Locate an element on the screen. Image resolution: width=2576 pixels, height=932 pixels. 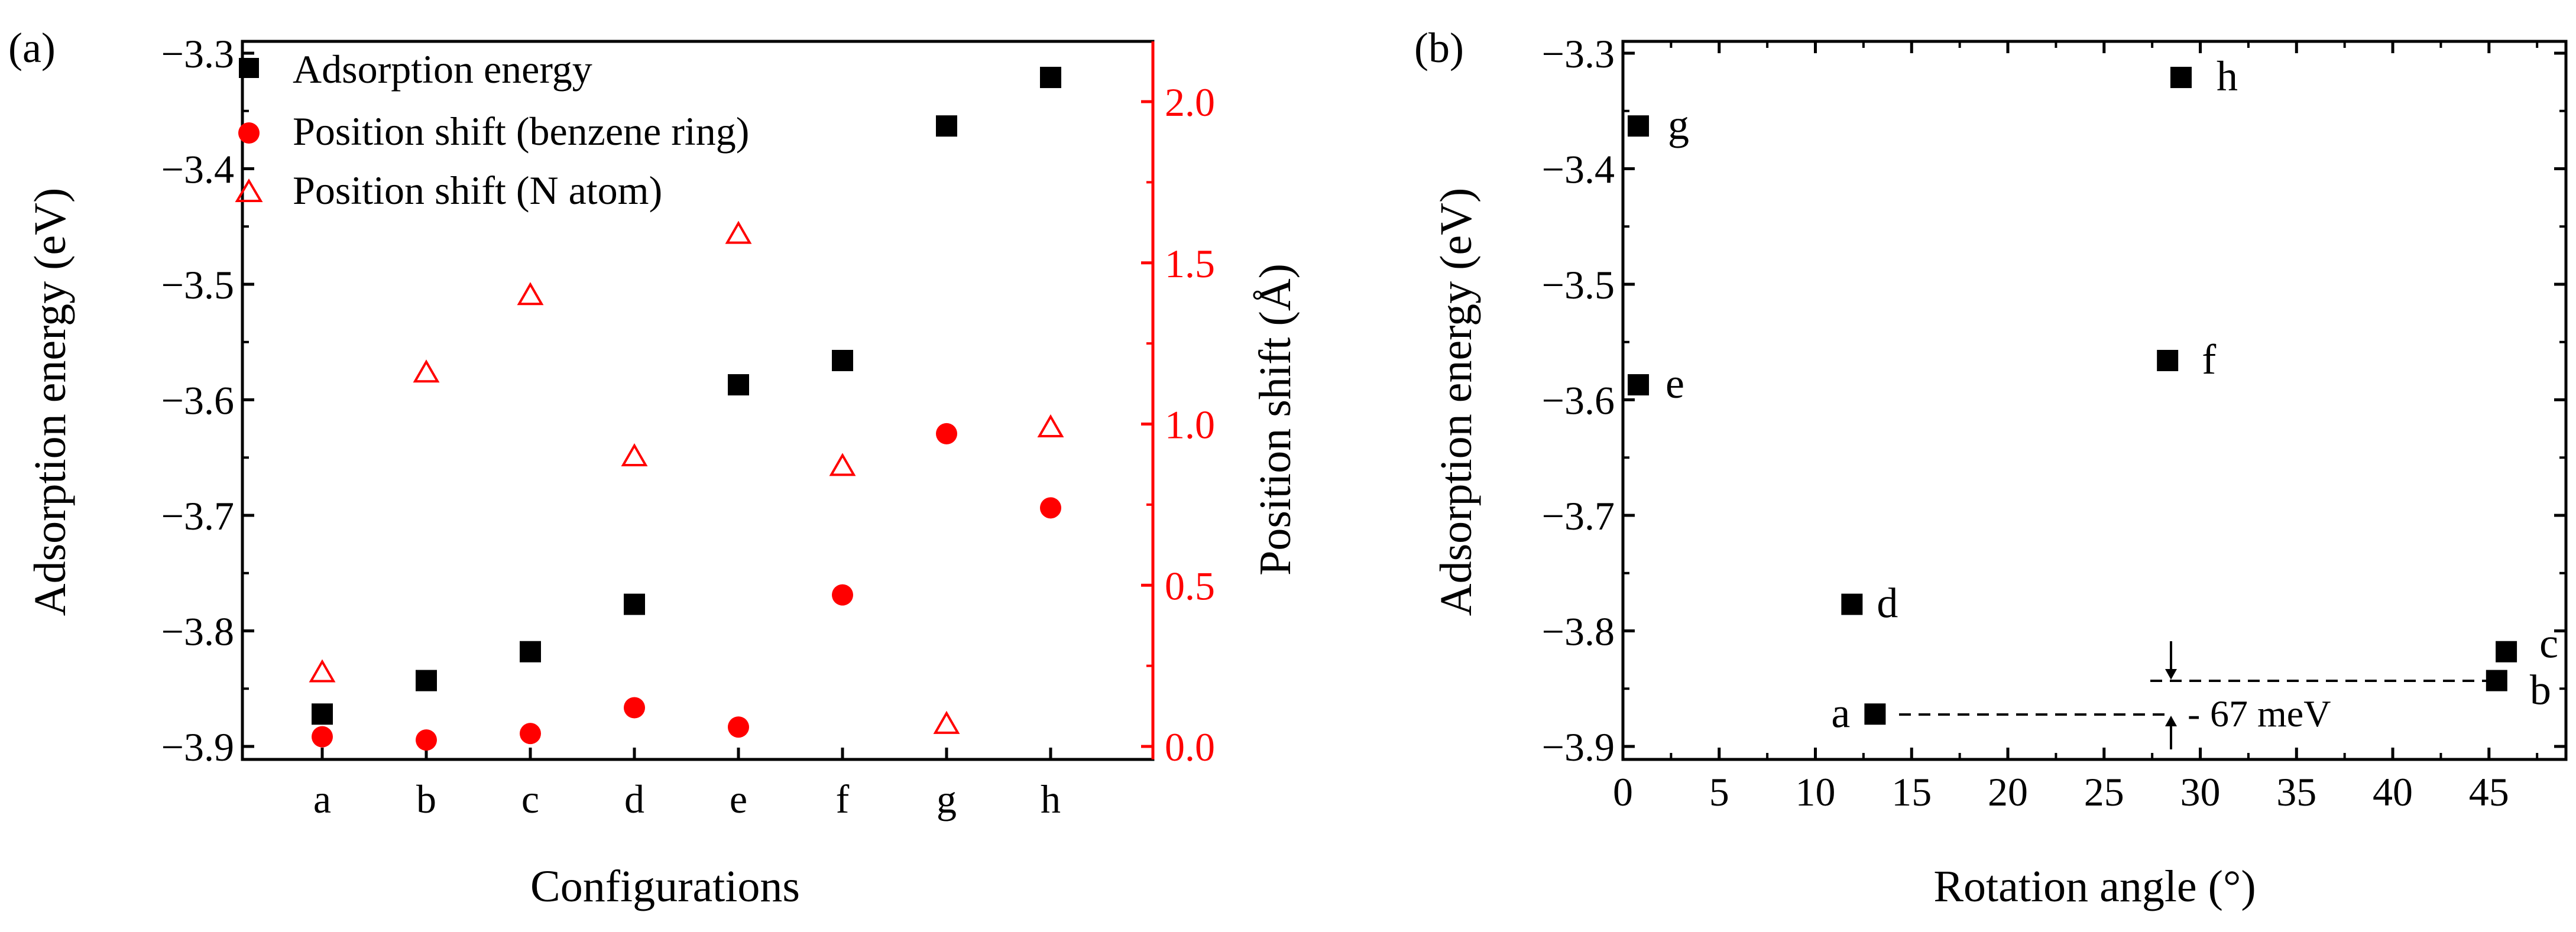
b-x-tick-label: 40 is located at coordinates (2393, 791).